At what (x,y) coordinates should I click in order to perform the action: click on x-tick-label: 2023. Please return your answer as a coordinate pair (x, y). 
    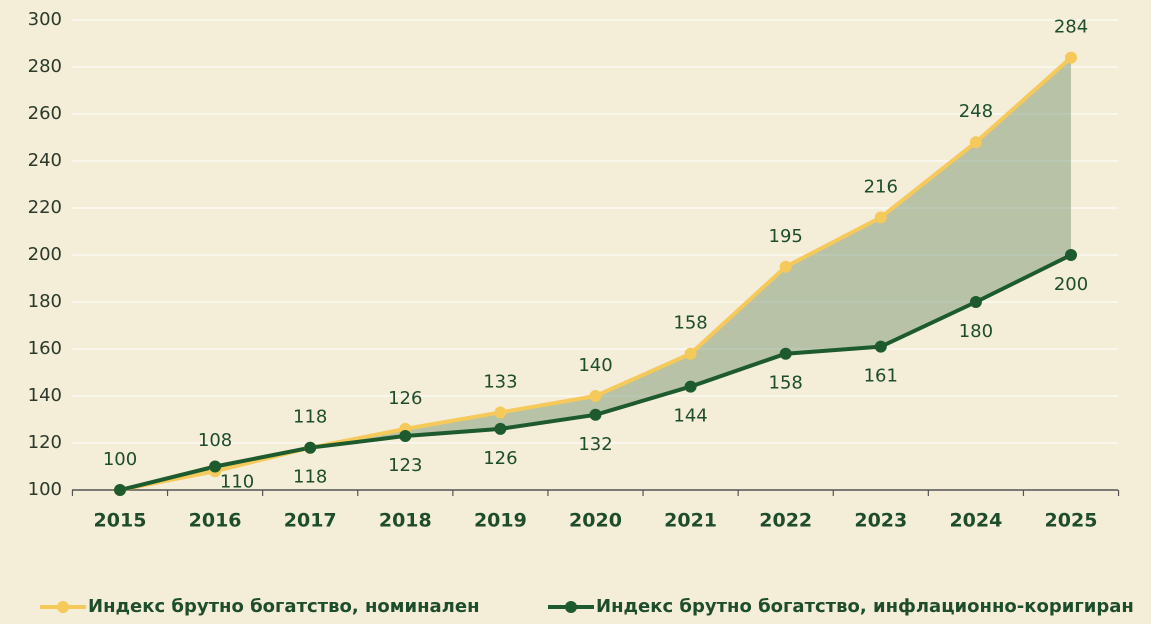
    Looking at the image, I should click on (880, 521).